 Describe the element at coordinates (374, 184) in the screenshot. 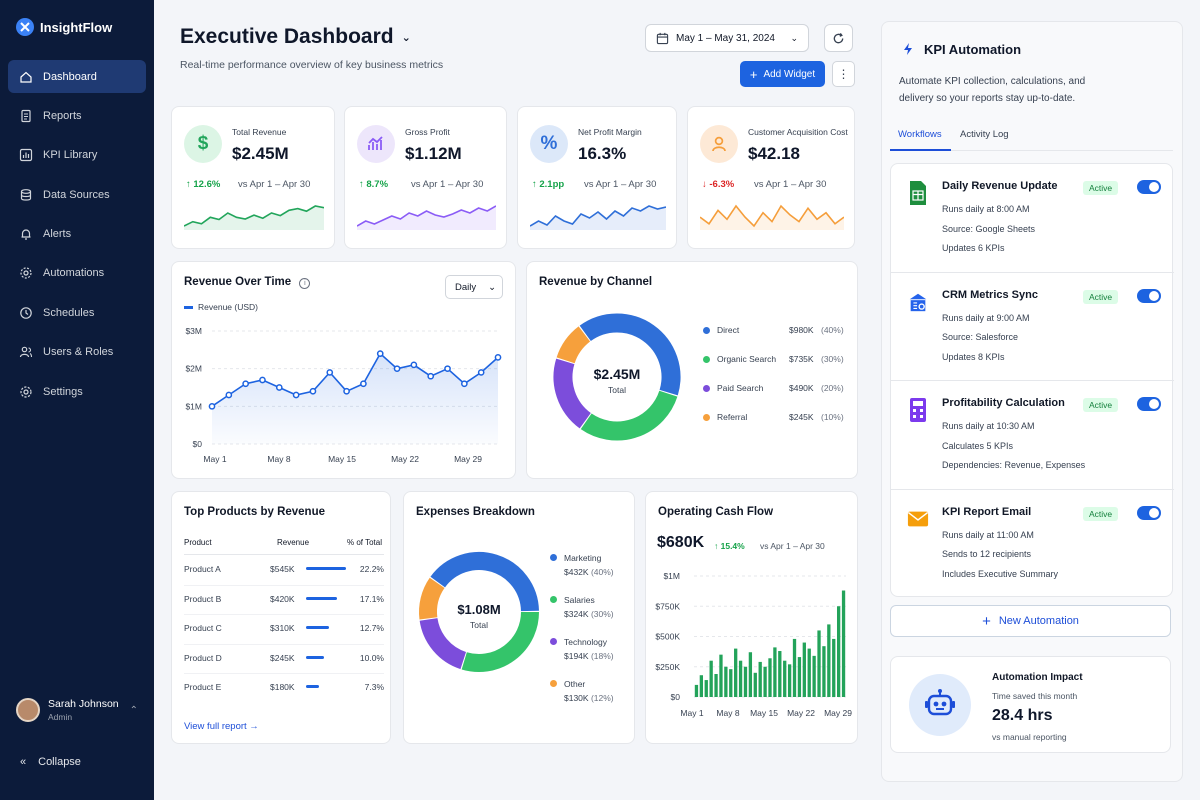

I see `kpi-delta: ↑ 8.7%` at that location.